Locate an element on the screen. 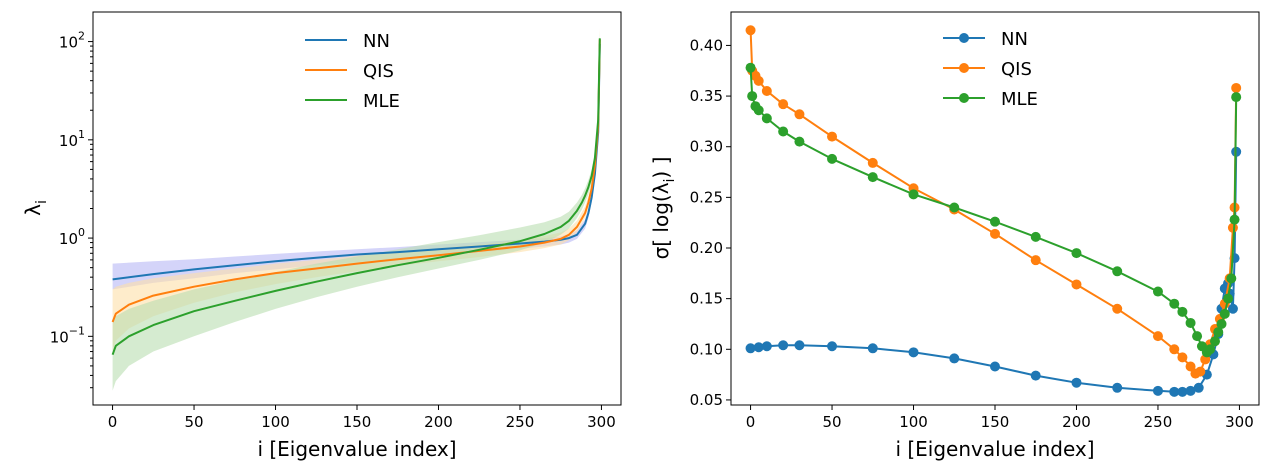 The image size is (1272, 462). y-tick-label: 10⁰ is located at coordinates (72, 237).